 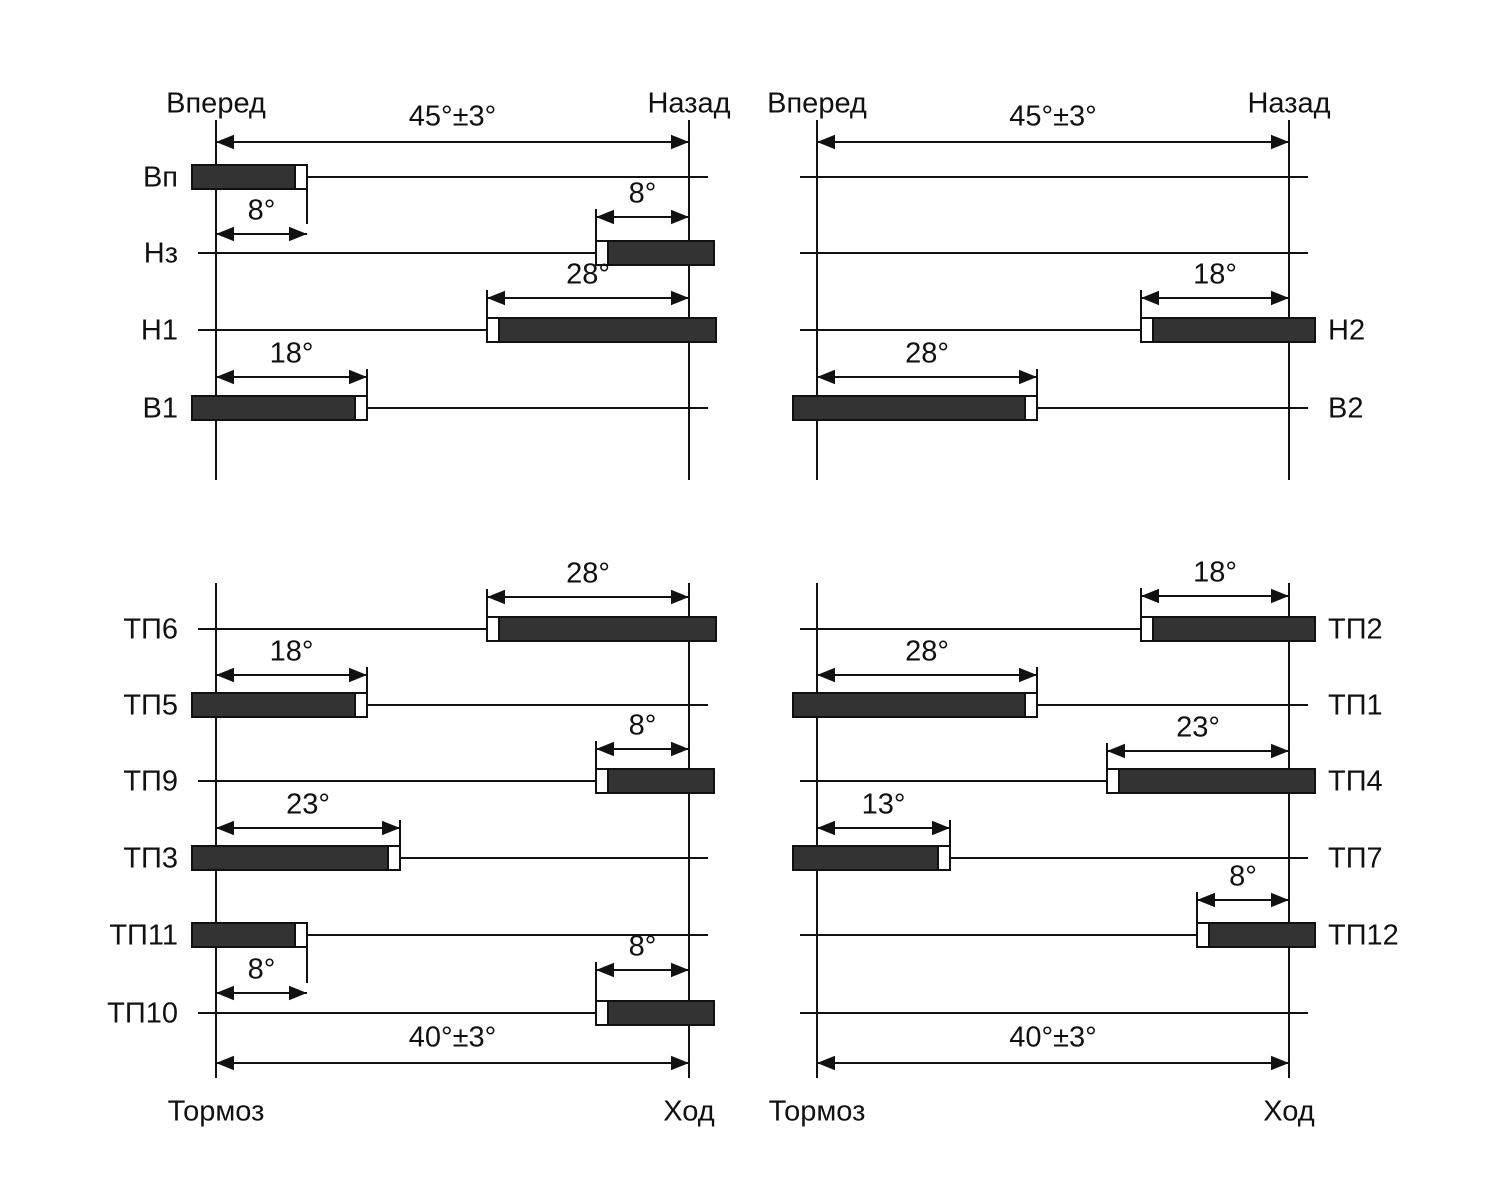 I want to click on row-label: ТП9, so click(x=150, y=782).